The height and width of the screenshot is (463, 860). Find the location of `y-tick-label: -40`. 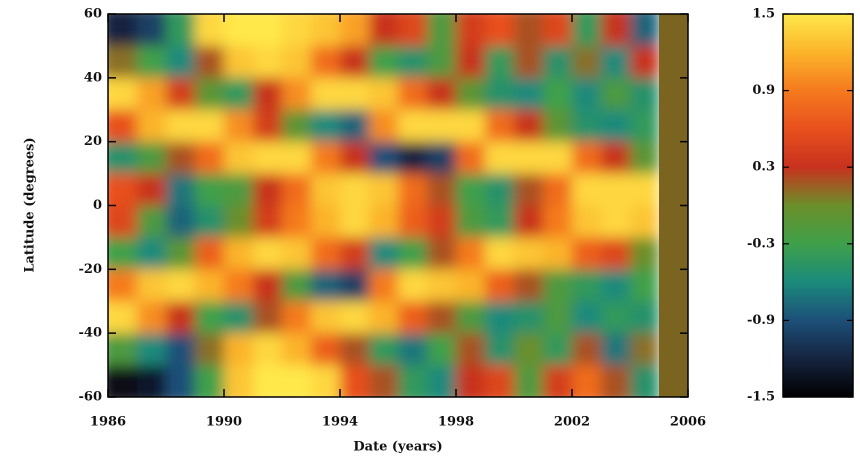

y-tick-label: -40 is located at coordinates (91, 333).